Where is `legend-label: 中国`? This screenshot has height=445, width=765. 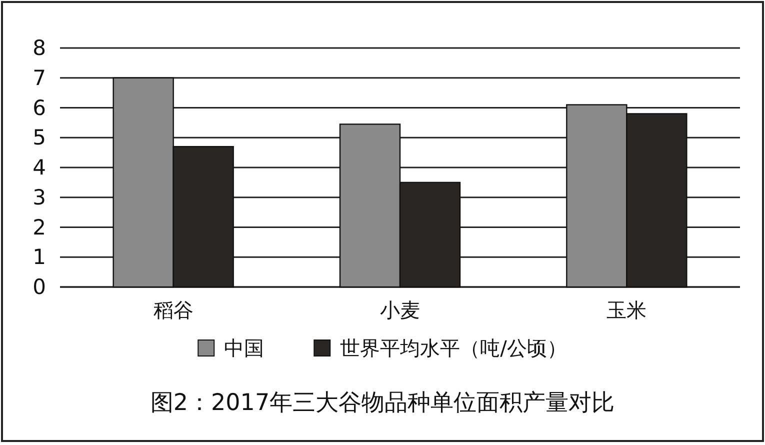 legend-label: 中国 is located at coordinates (244, 348).